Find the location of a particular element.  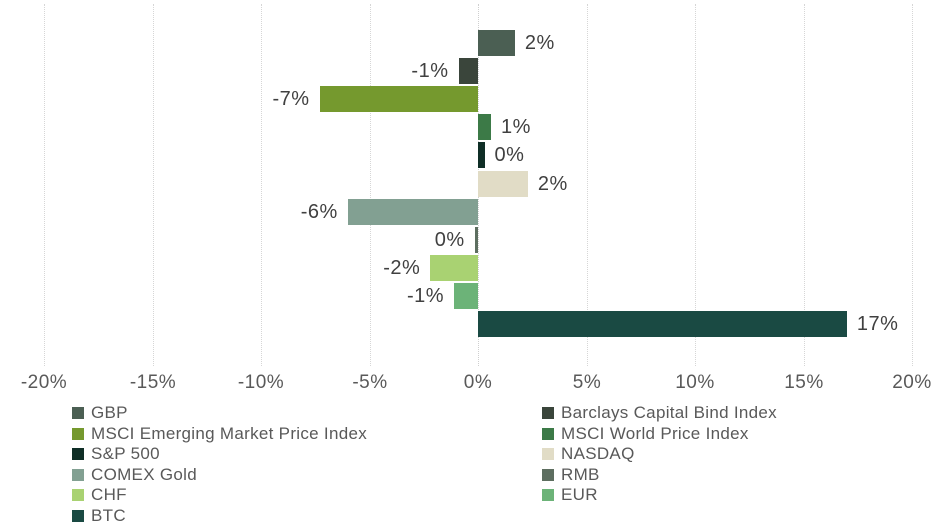

legend-item-barclays-capital-bind-index: Barclays Capital Bind Index is located at coordinates (659, 412).